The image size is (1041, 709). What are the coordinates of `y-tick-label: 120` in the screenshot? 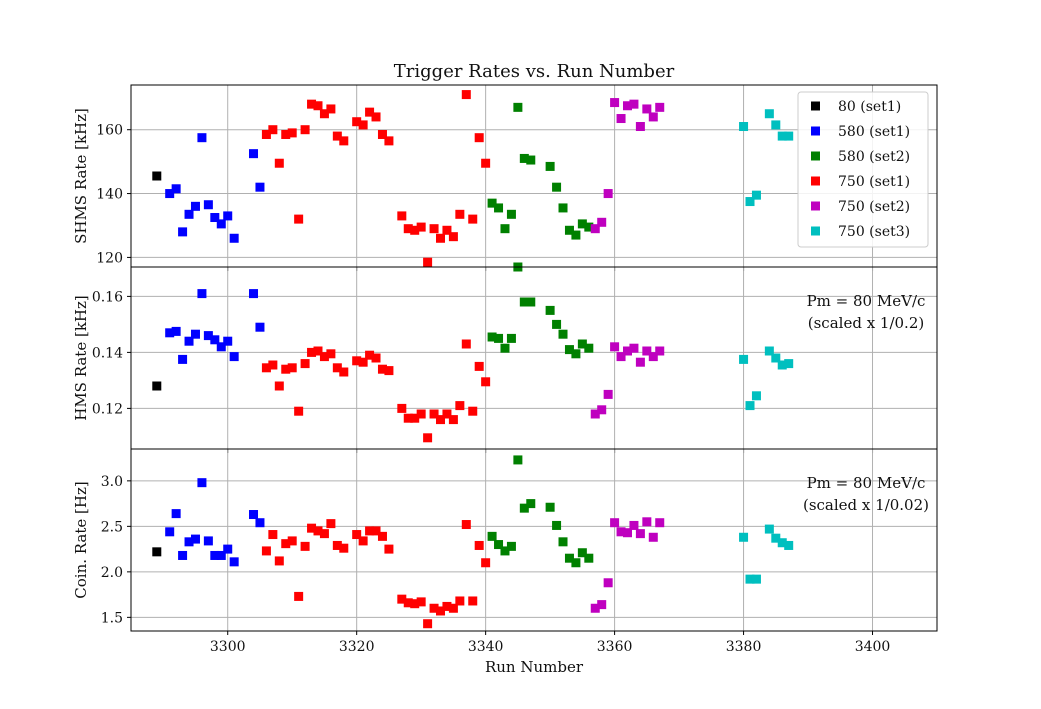 It's located at (109, 258).